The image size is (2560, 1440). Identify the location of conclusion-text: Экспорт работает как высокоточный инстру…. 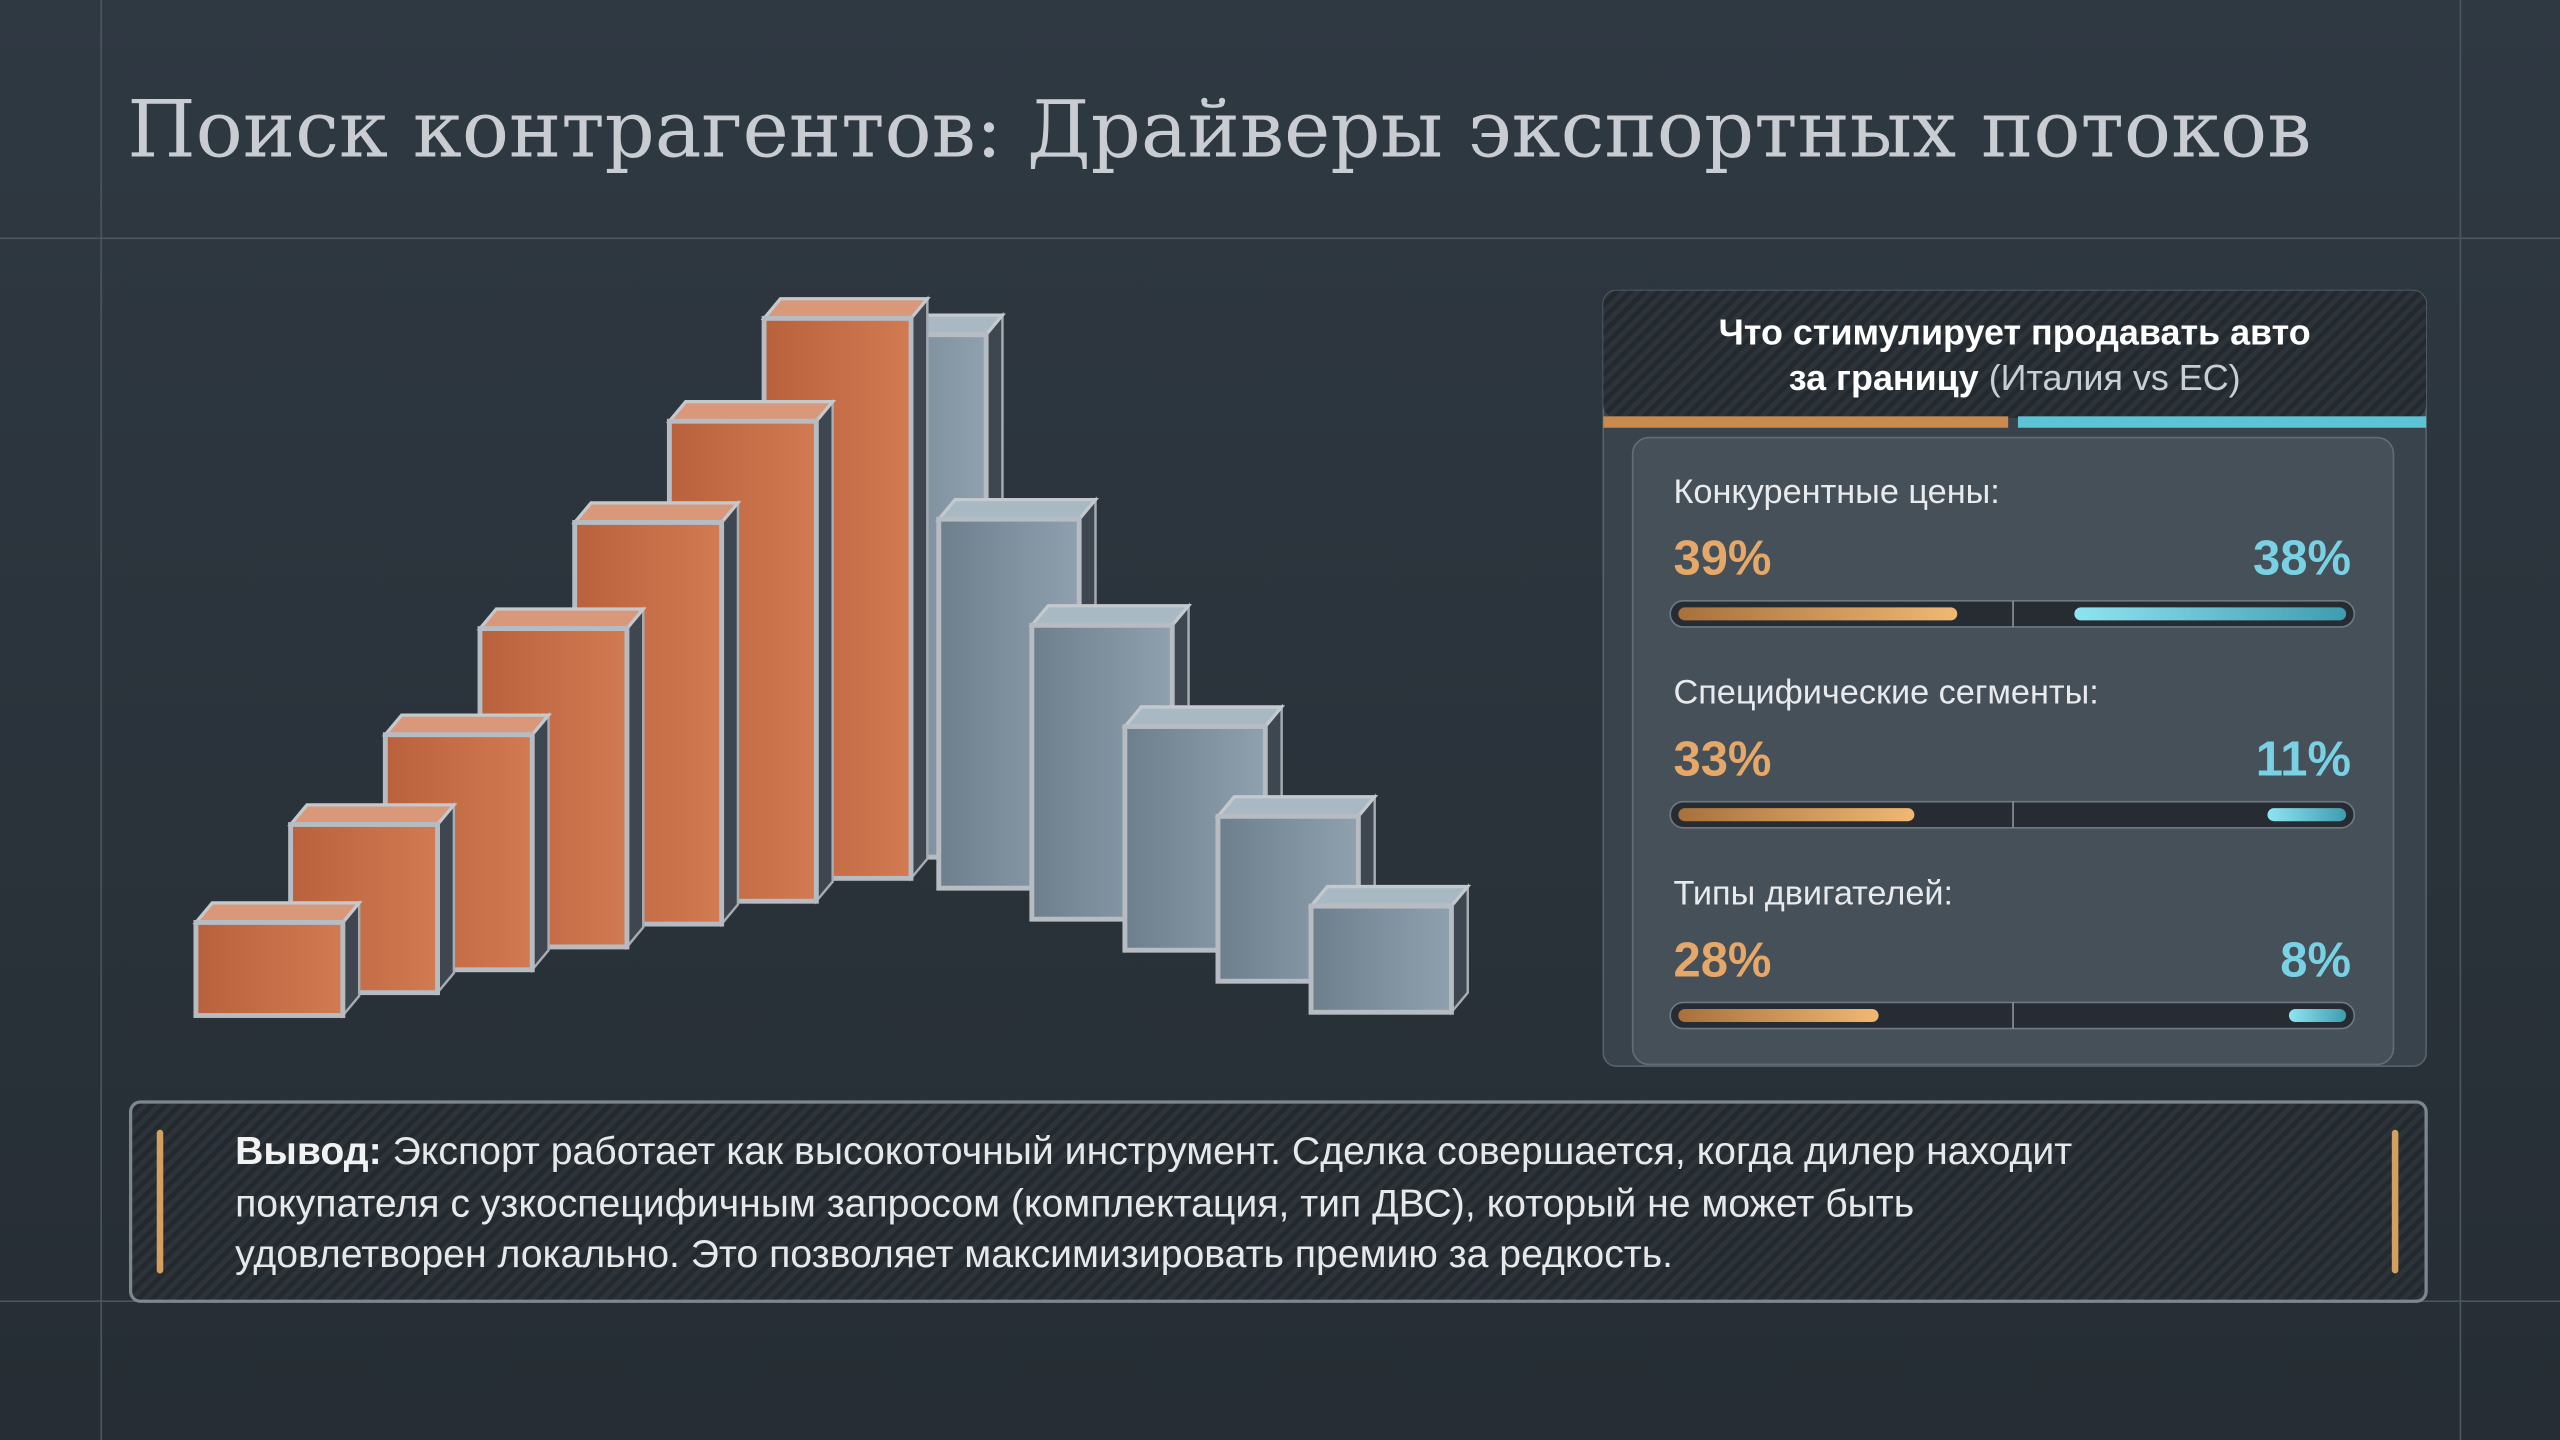
(1233, 1151).